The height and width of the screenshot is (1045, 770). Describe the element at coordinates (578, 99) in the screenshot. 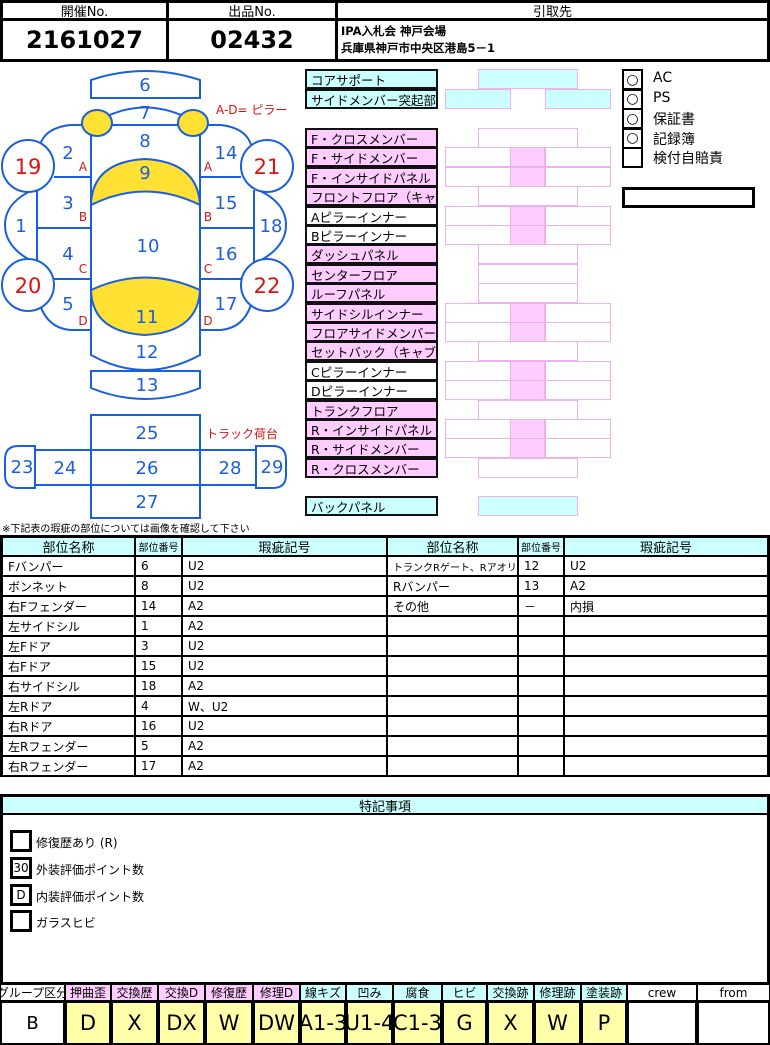

I see `frame-box-side-member-right` at that location.